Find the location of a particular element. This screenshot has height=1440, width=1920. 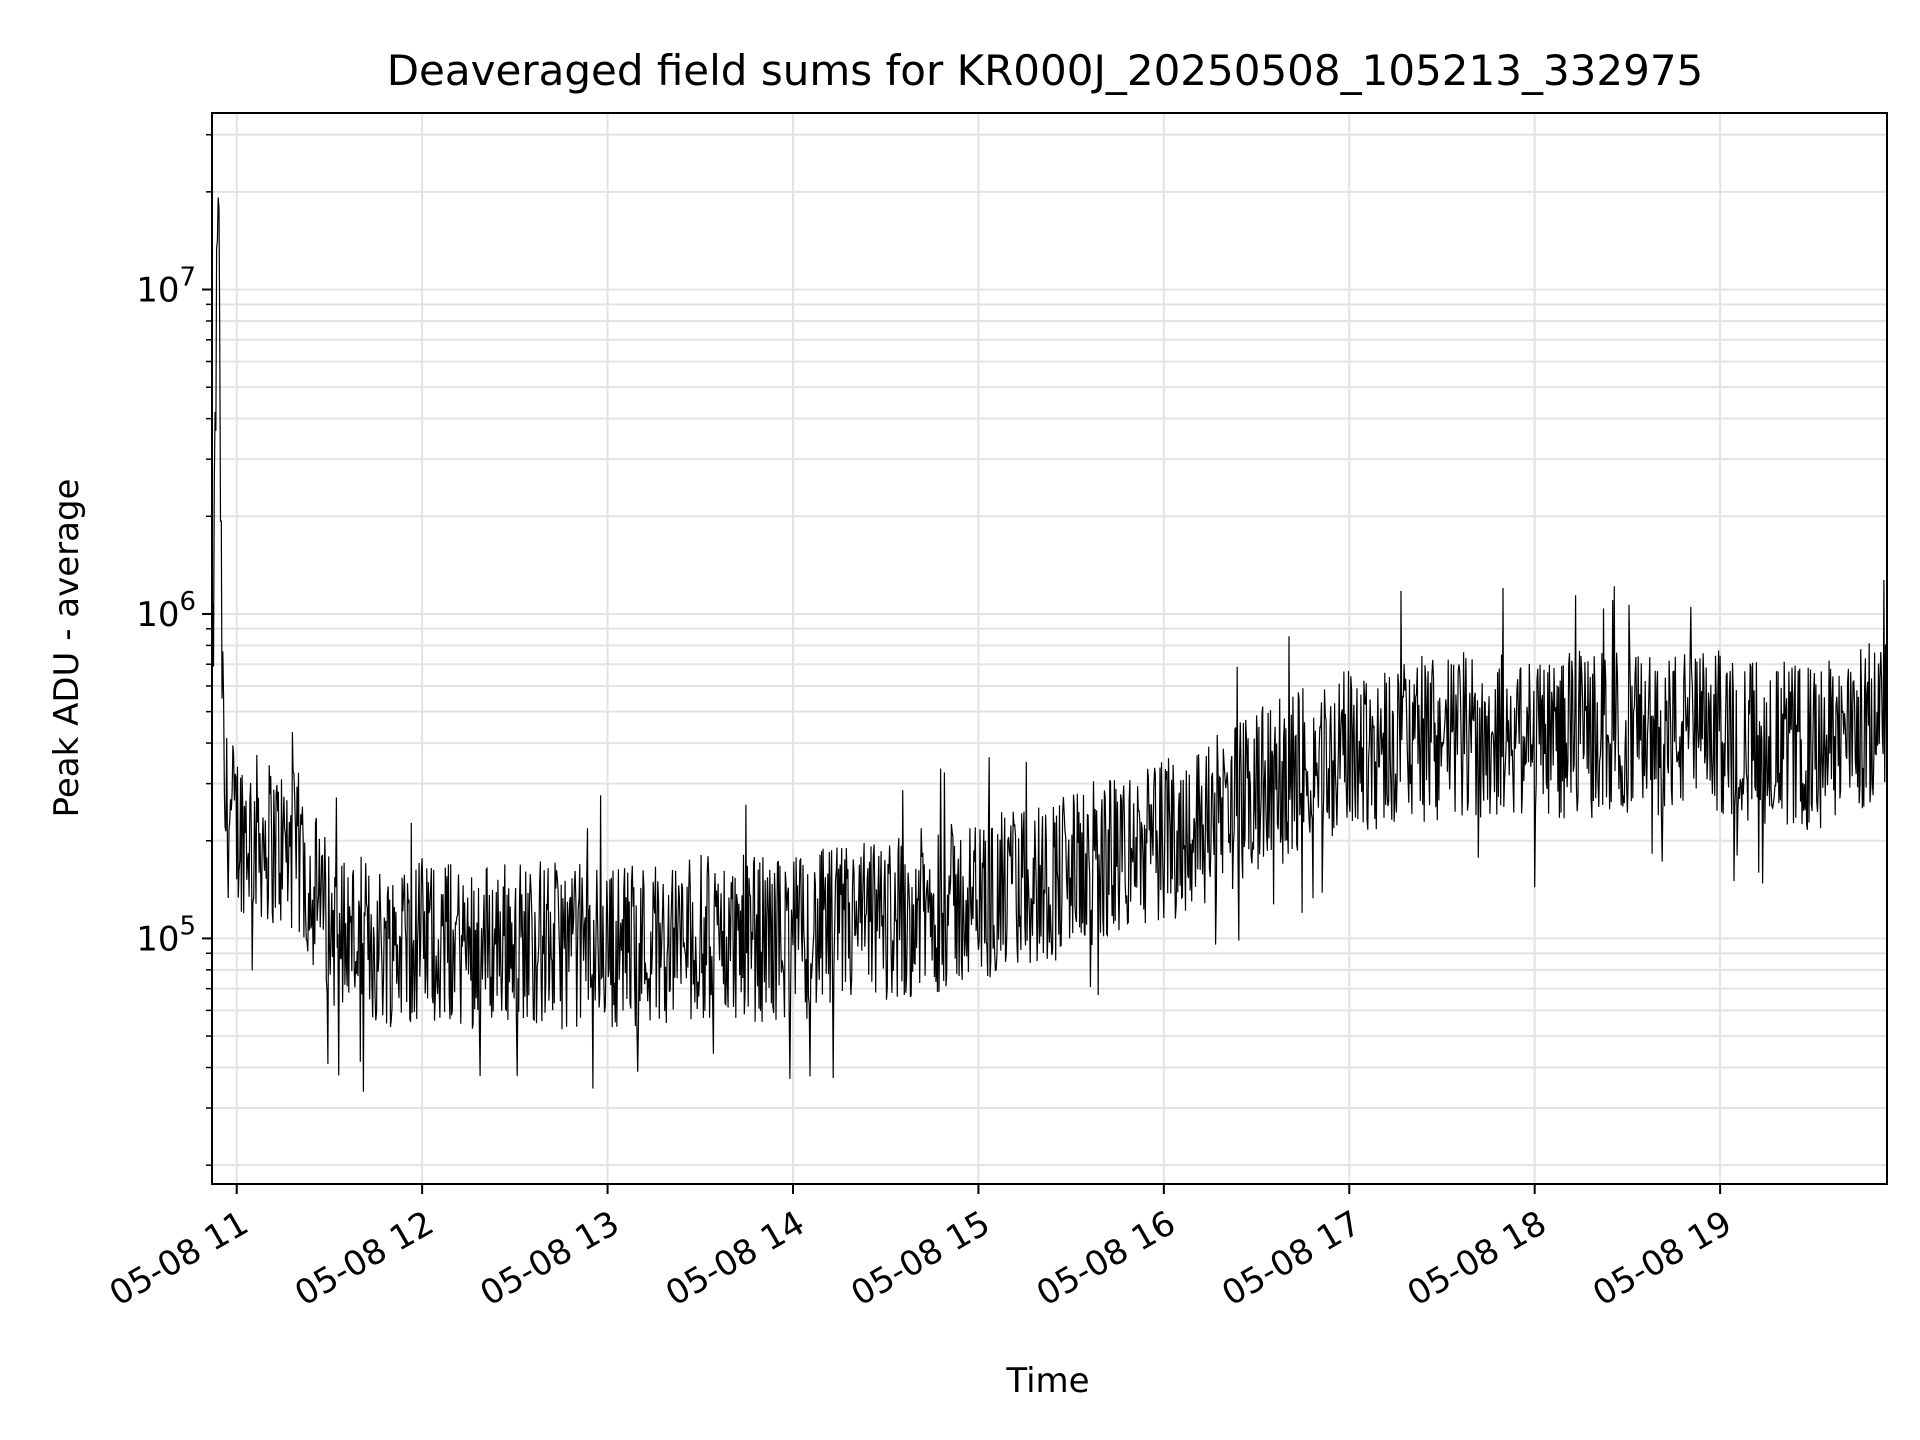

y-tick-label: 10⁵ is located at coordinates (166, 935).